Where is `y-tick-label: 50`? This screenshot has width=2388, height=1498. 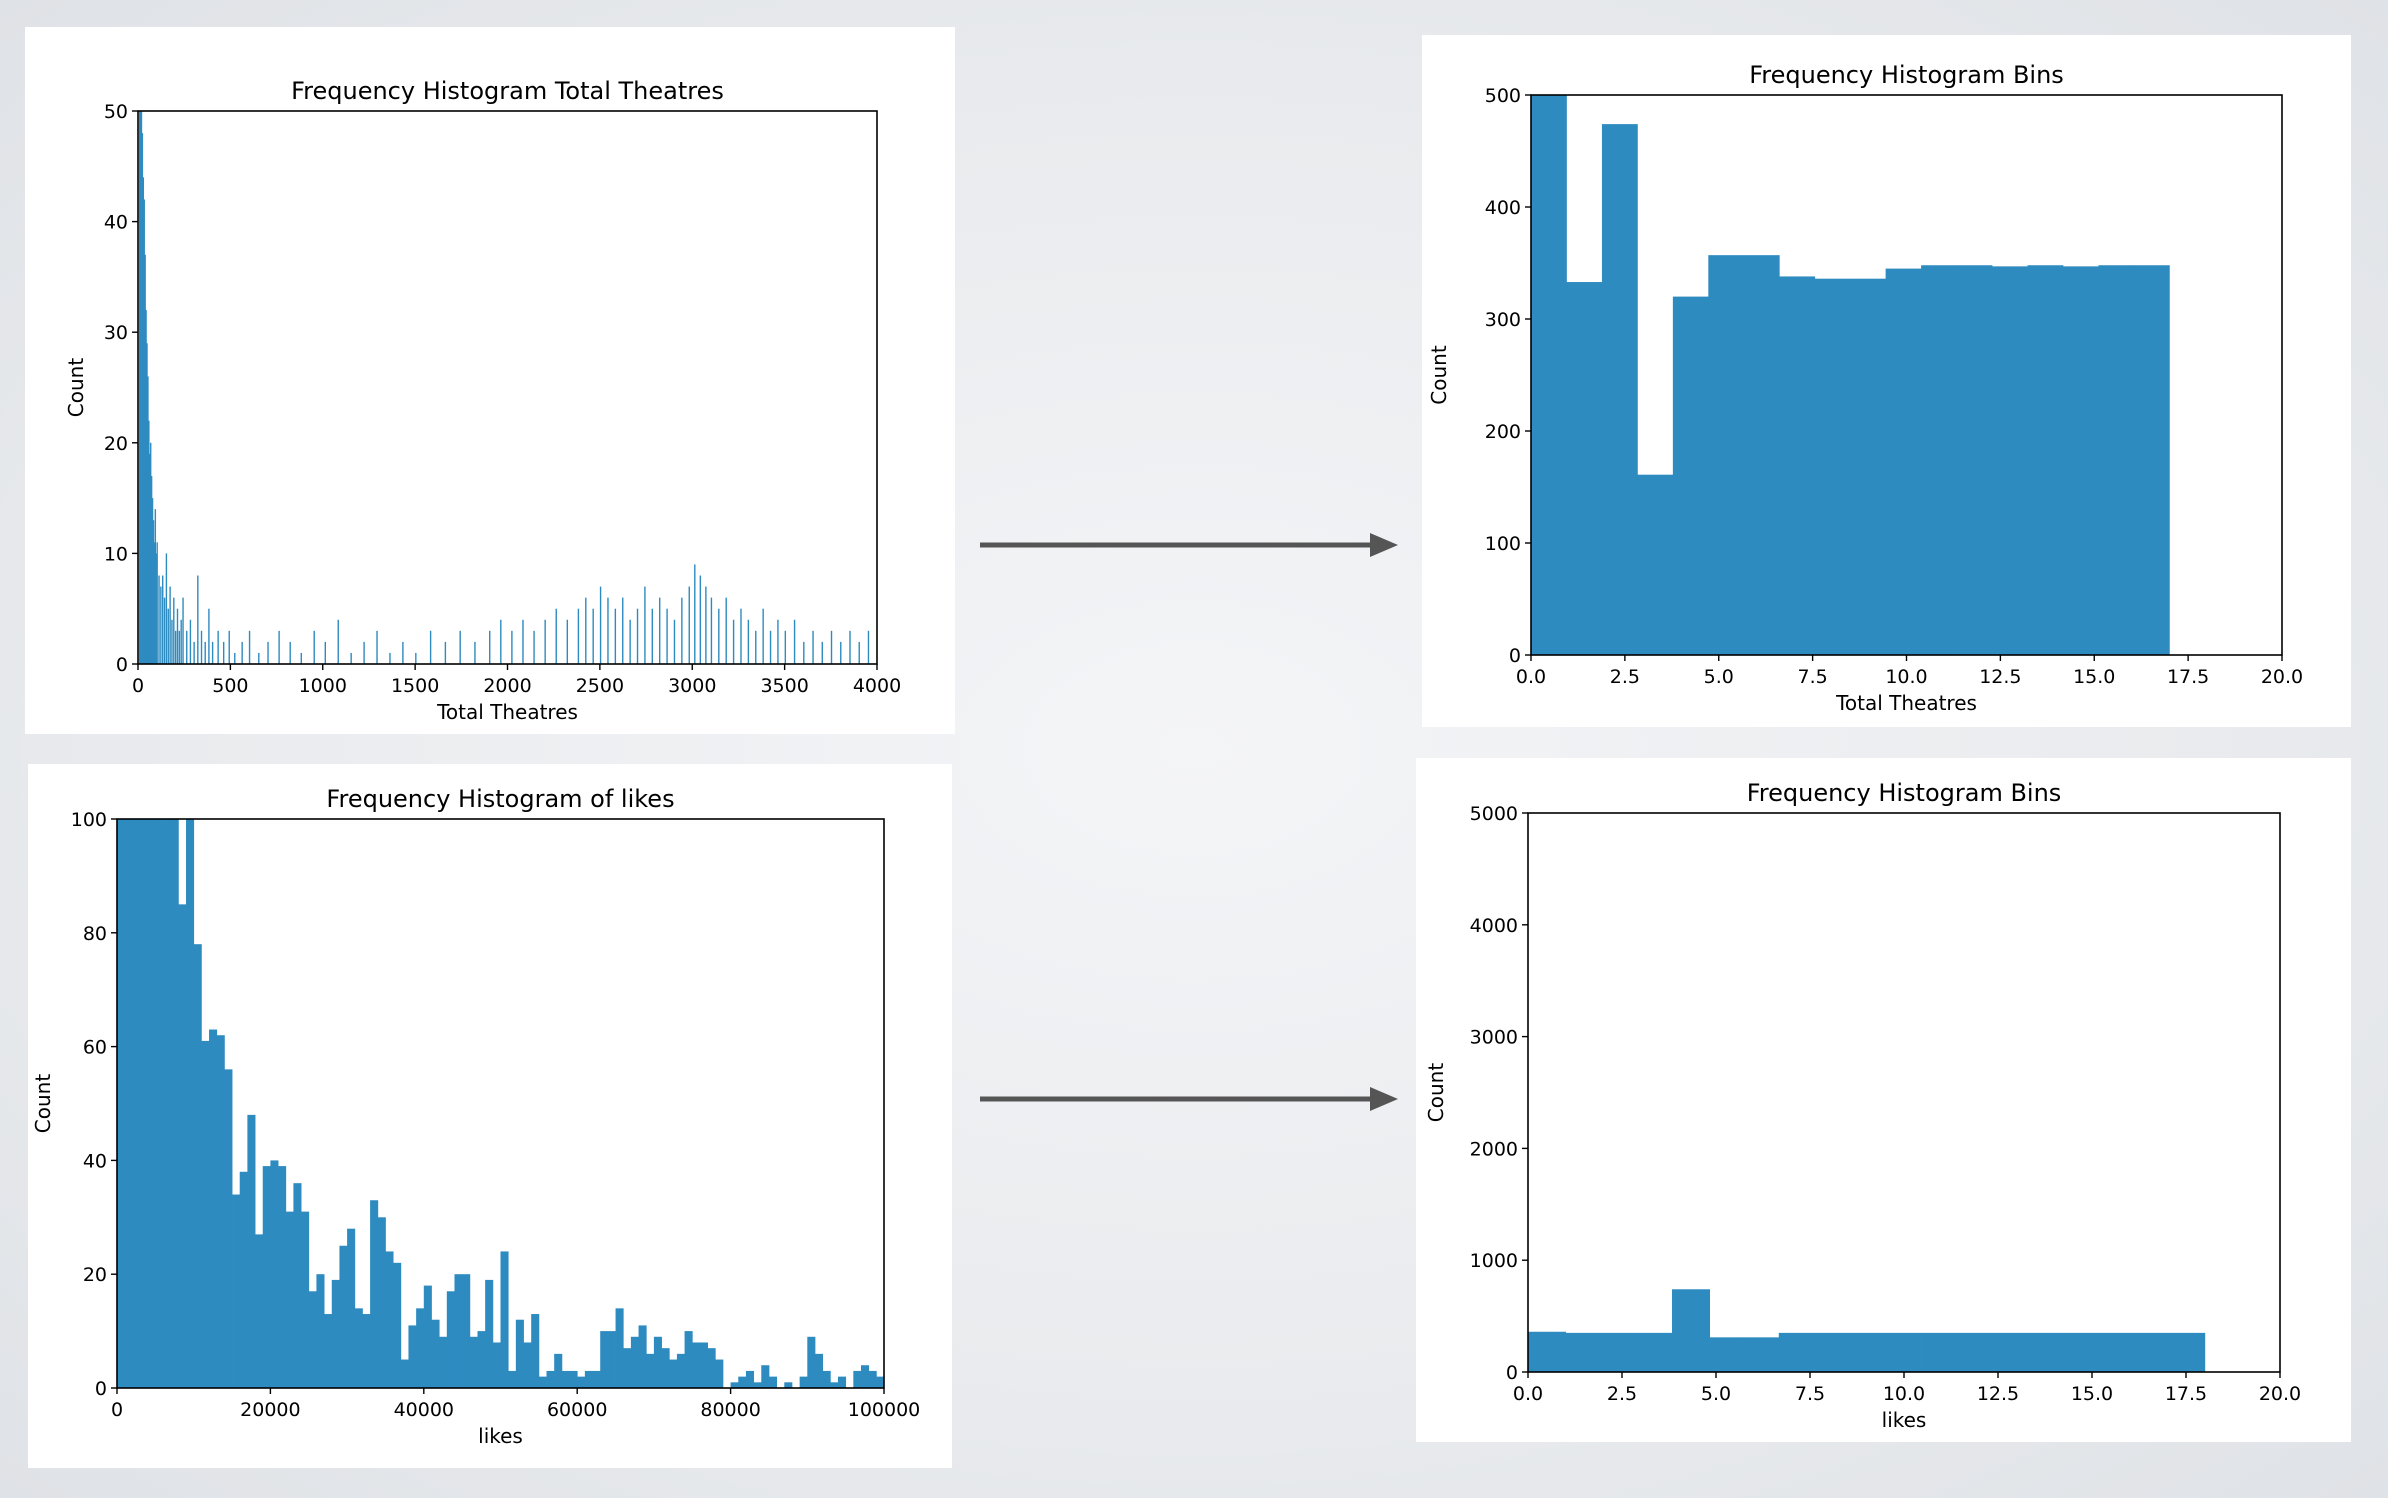 y-tick-label: 50 is located at coordinates (116, 112).